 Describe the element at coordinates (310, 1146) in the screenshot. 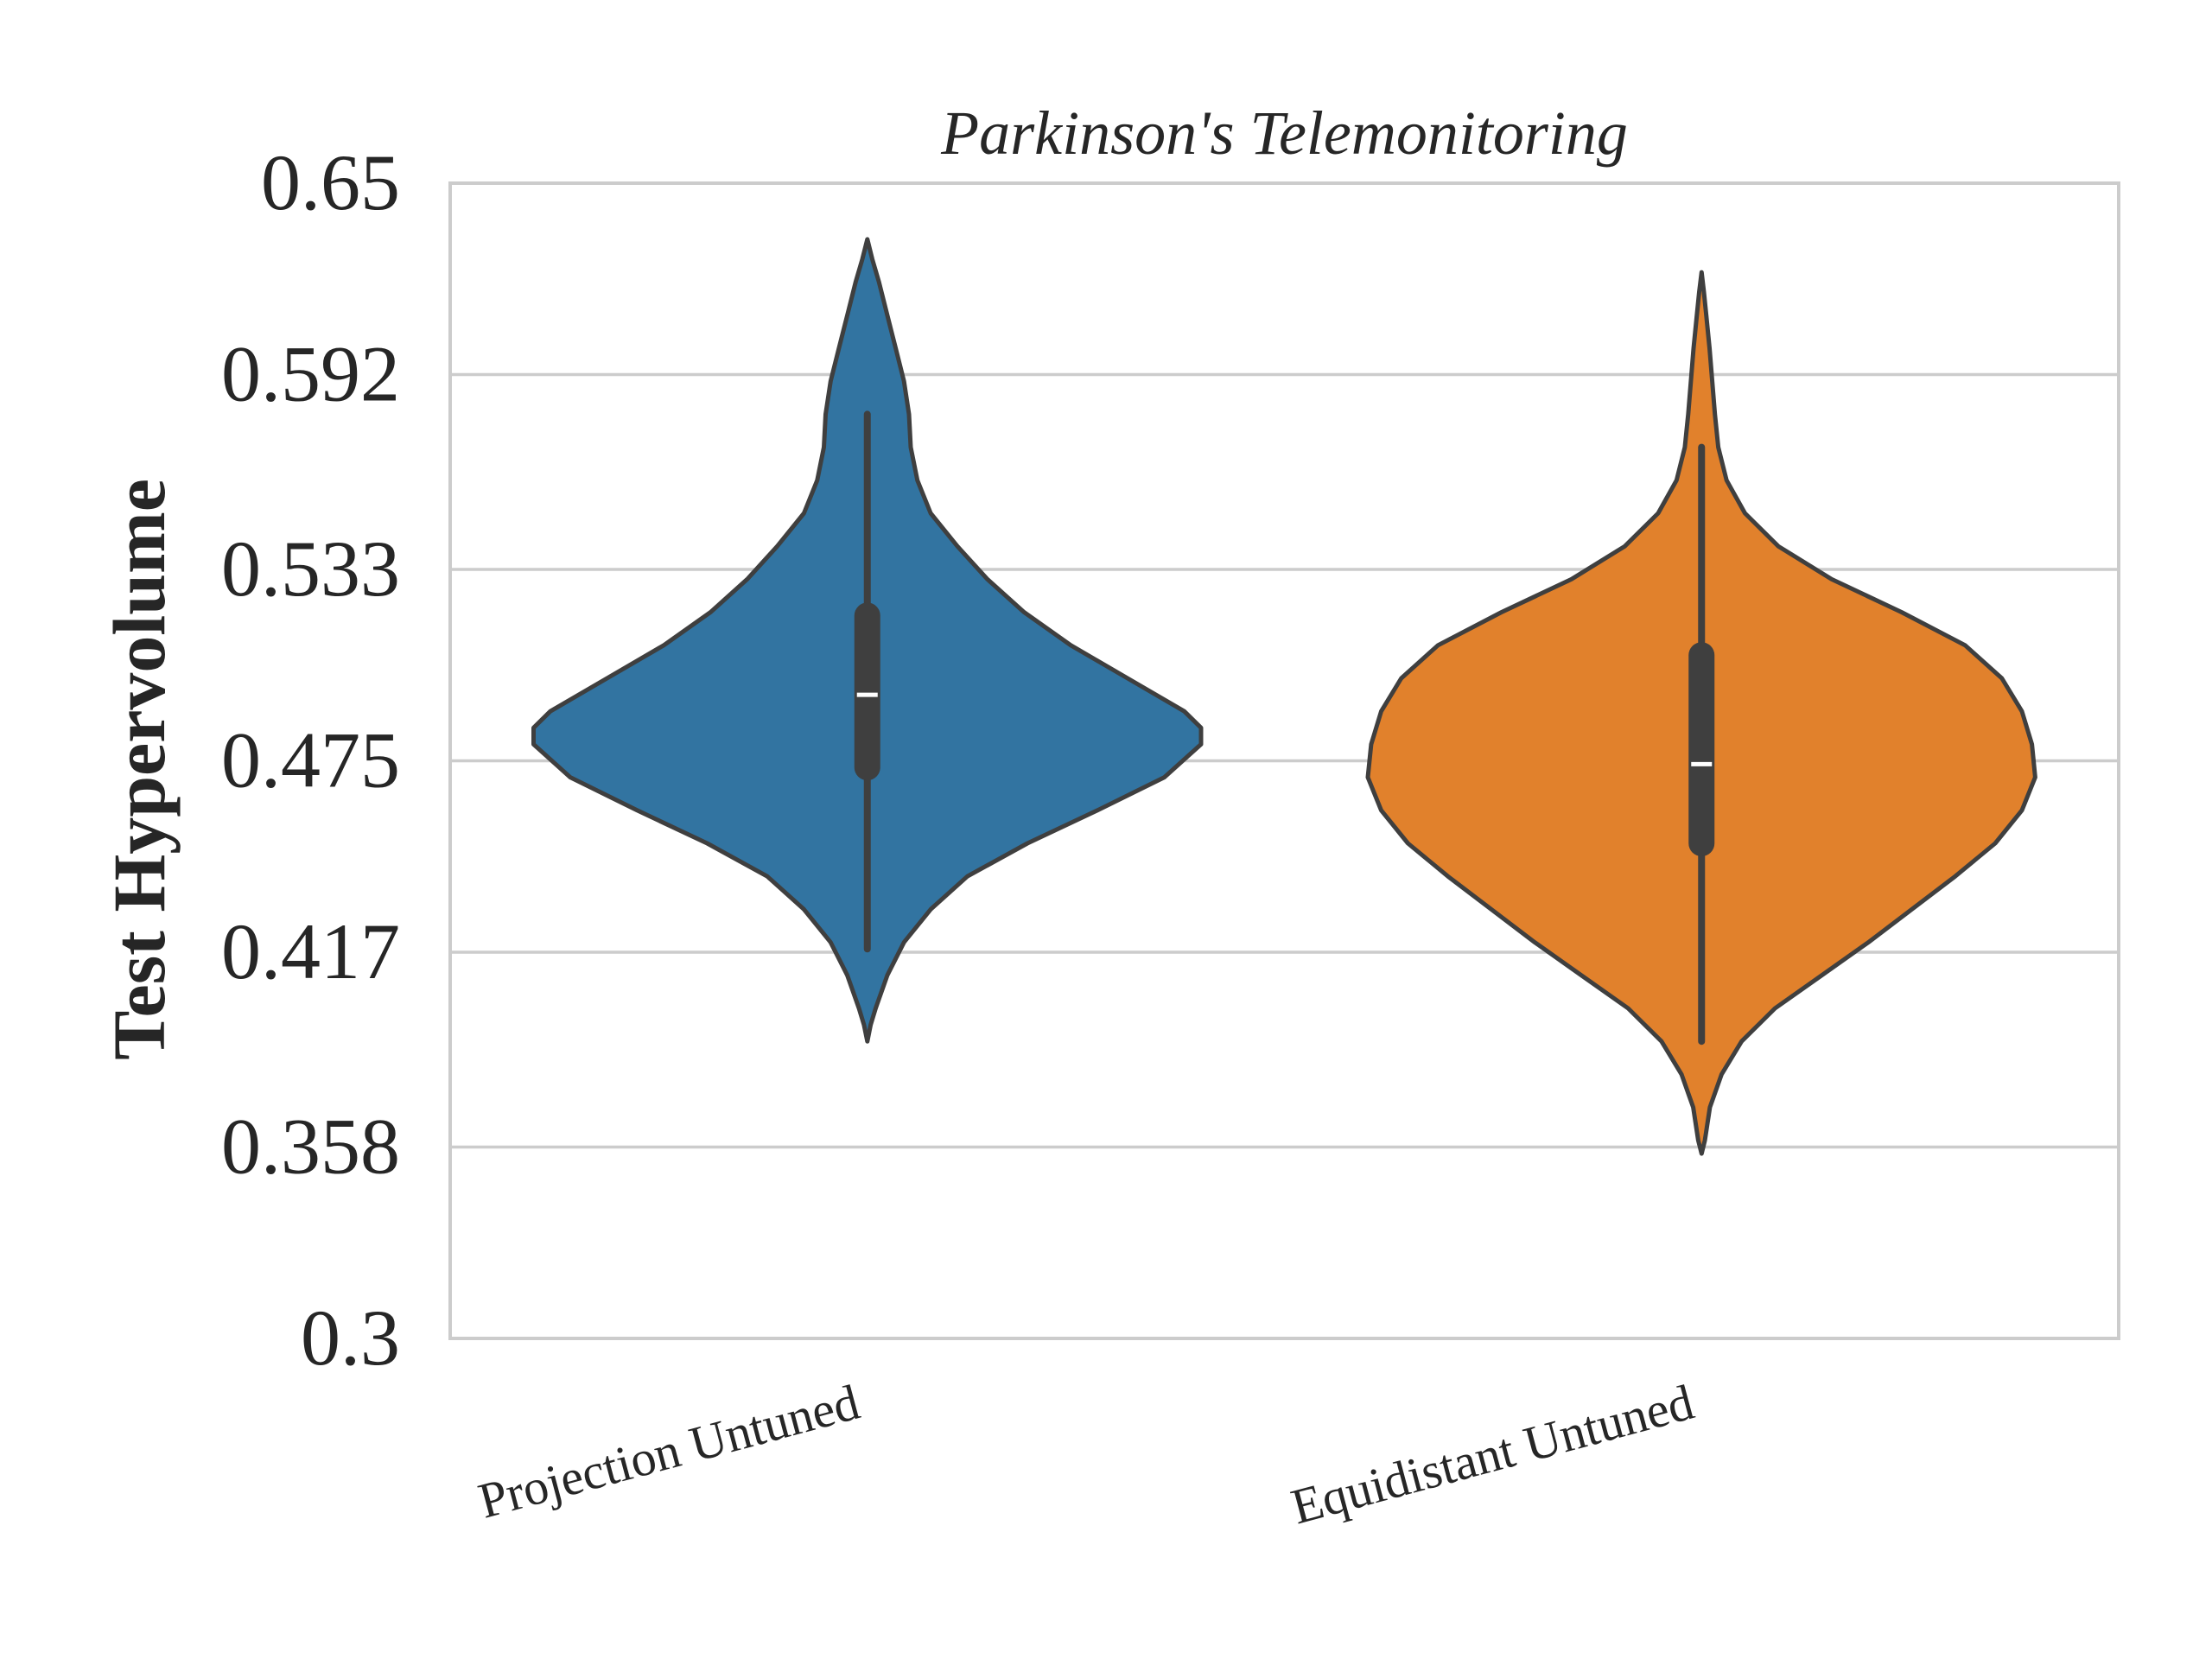

I see `y-tick-label: 0.358` at that location.